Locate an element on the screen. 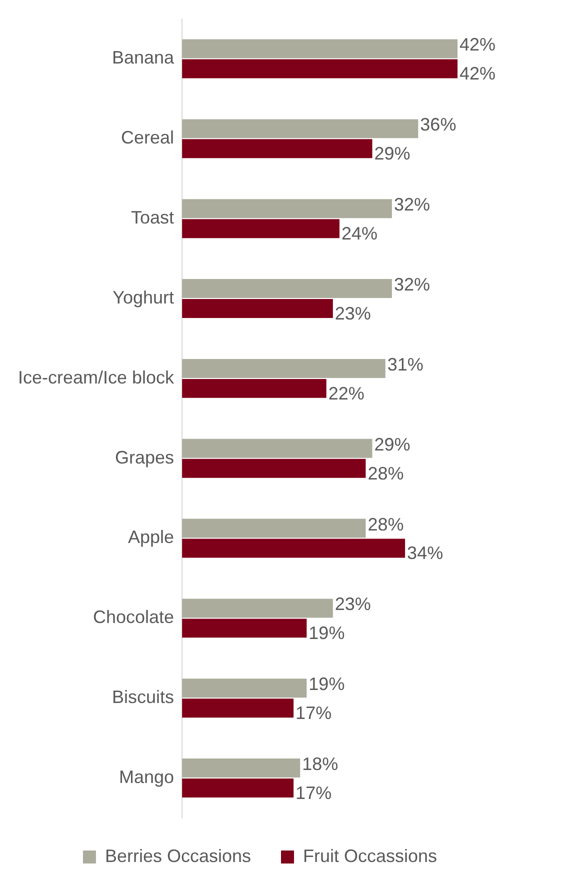 Image resolution: width=565 pixels, height=886 pixels. y-tick-label: Chocolate is located at coordinates (133, 617).